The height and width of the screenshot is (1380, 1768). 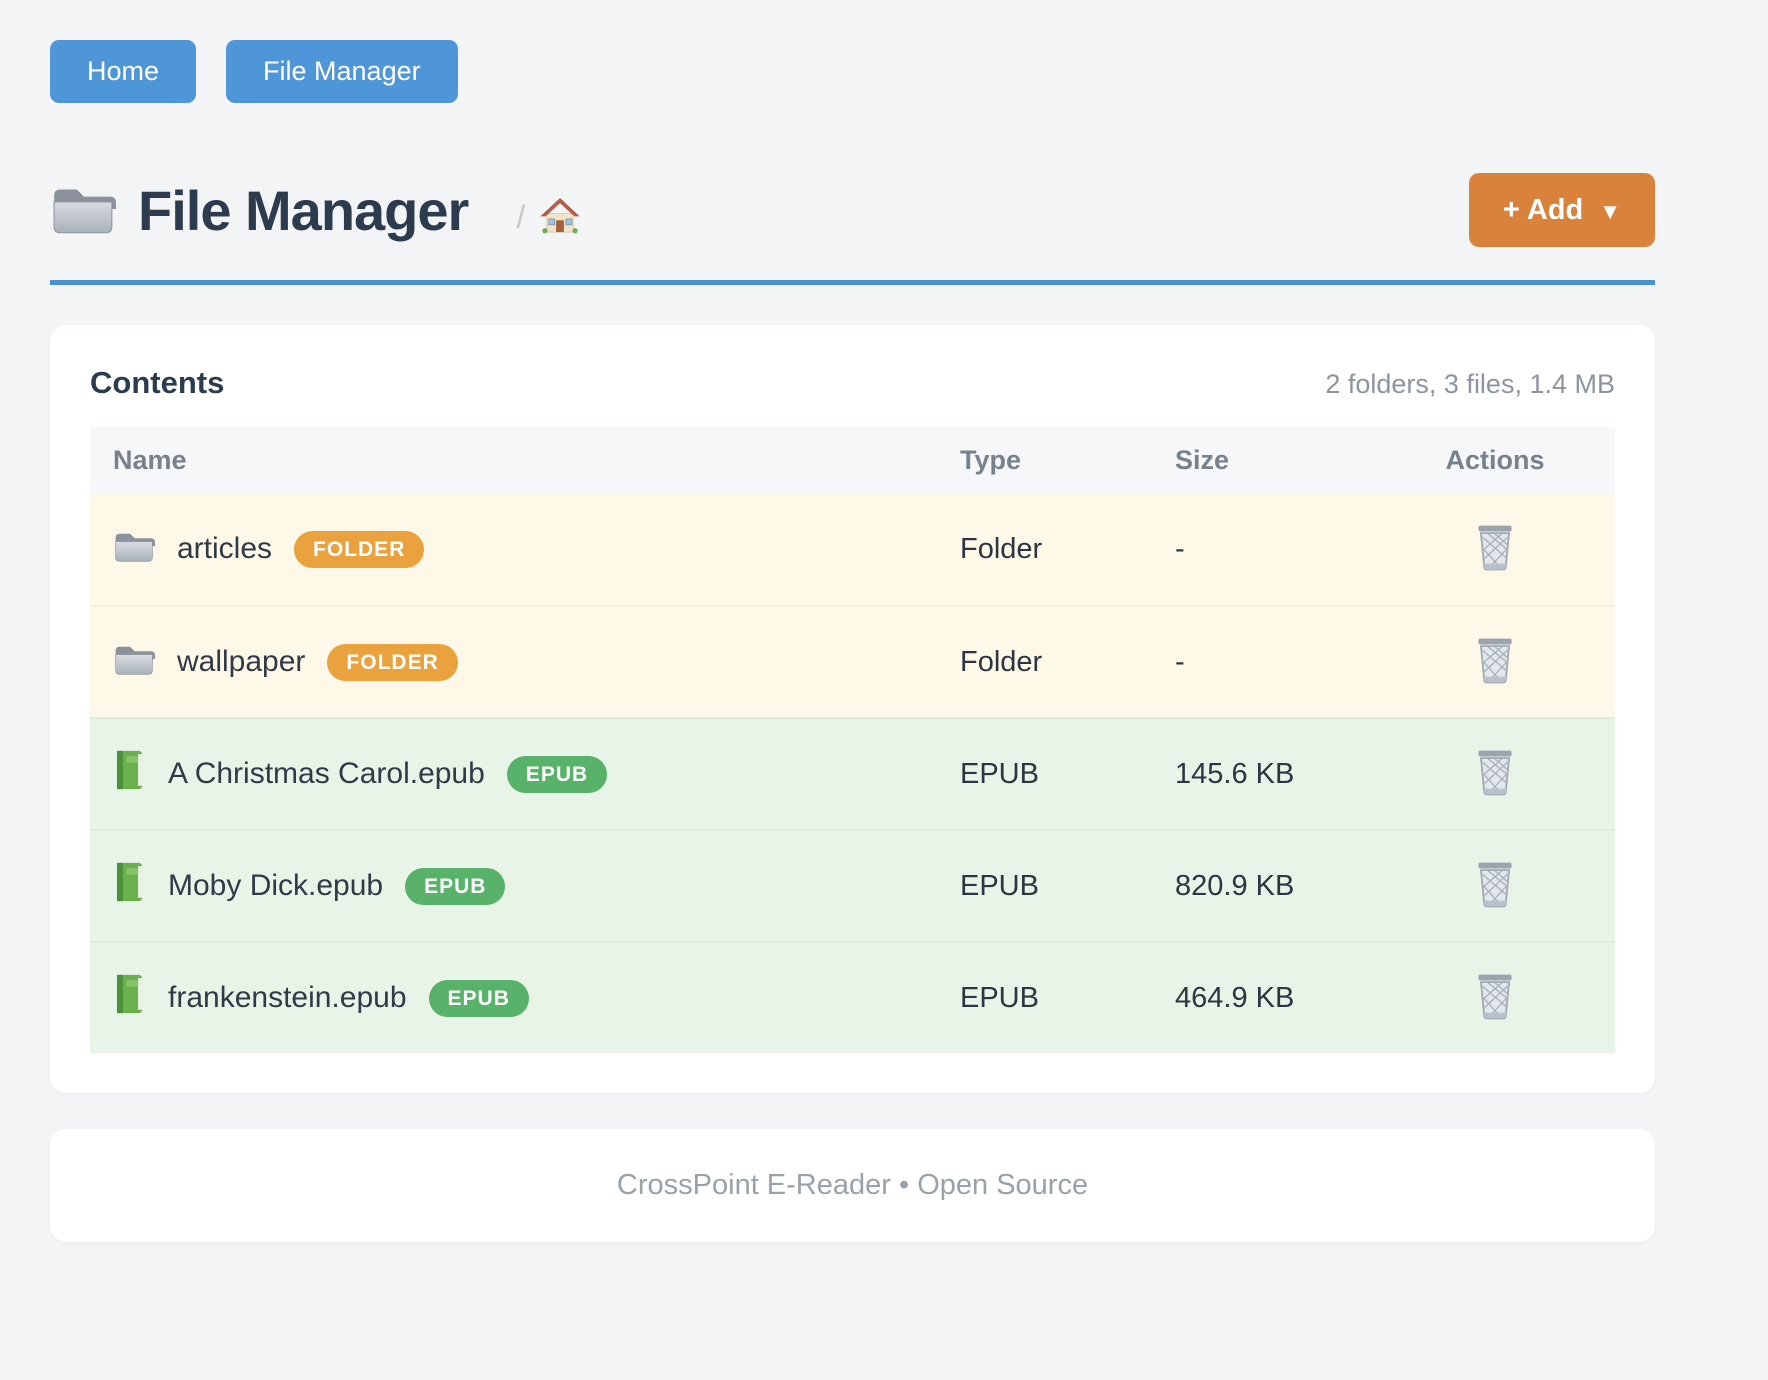 What do you see at coordinates (560, 217) in the screenshot?
I see `house-icon` at bounding box center [560, 217].